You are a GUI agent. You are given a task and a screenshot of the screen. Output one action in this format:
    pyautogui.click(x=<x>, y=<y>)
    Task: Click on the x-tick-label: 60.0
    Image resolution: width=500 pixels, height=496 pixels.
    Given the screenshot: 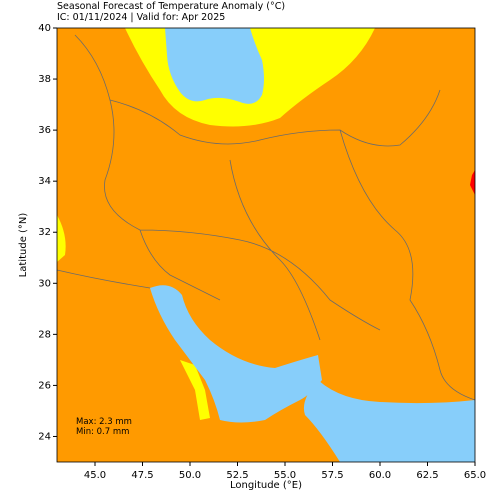 What is the action you would take?
    pyautogui.click(x=380, y=475)
    